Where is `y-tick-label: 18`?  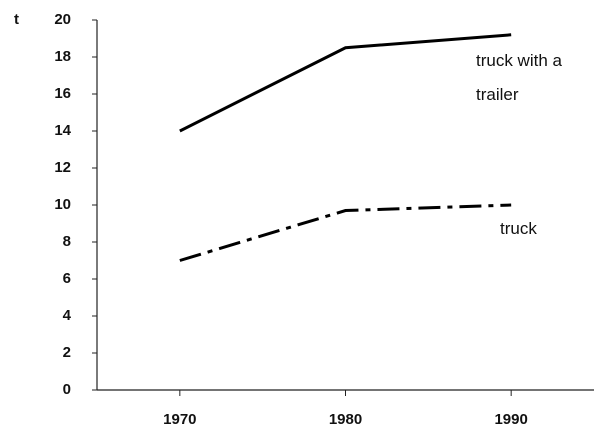
y-tick-label: 18 is located at coordinates (62, 56).